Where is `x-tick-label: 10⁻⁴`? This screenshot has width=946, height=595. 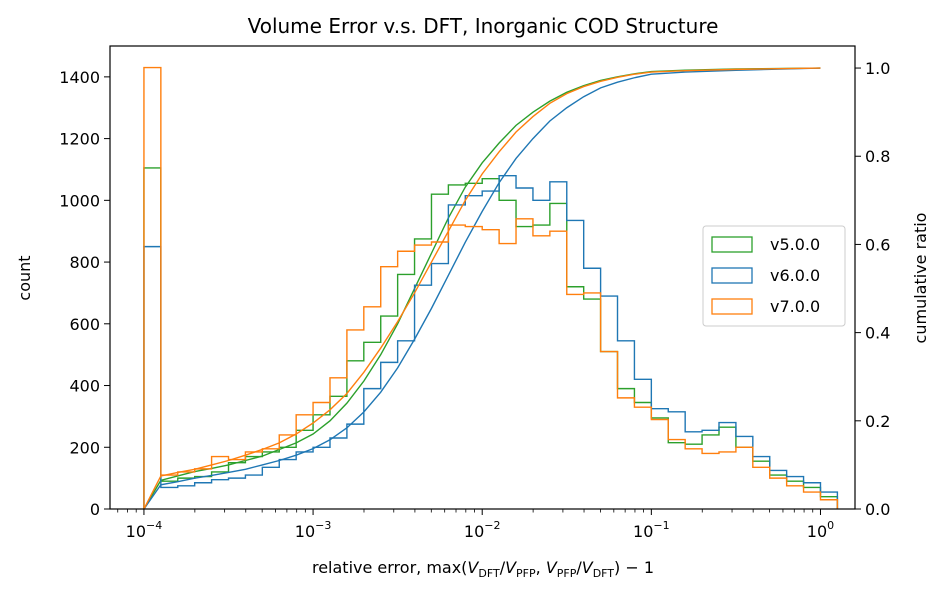
x-tick-label: 10⁻⁴ is located at coordinates (144, 530).